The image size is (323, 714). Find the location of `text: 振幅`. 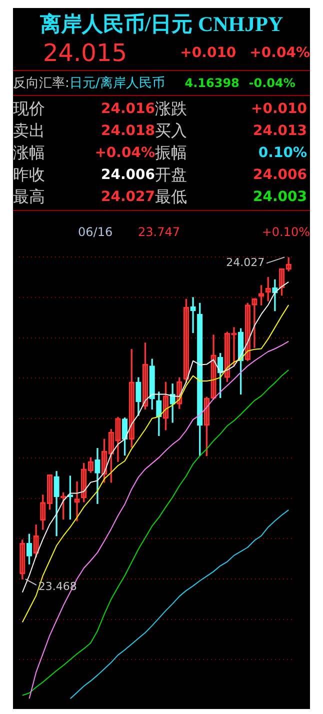

text: 振幅 is located at coordinates (171, 153).